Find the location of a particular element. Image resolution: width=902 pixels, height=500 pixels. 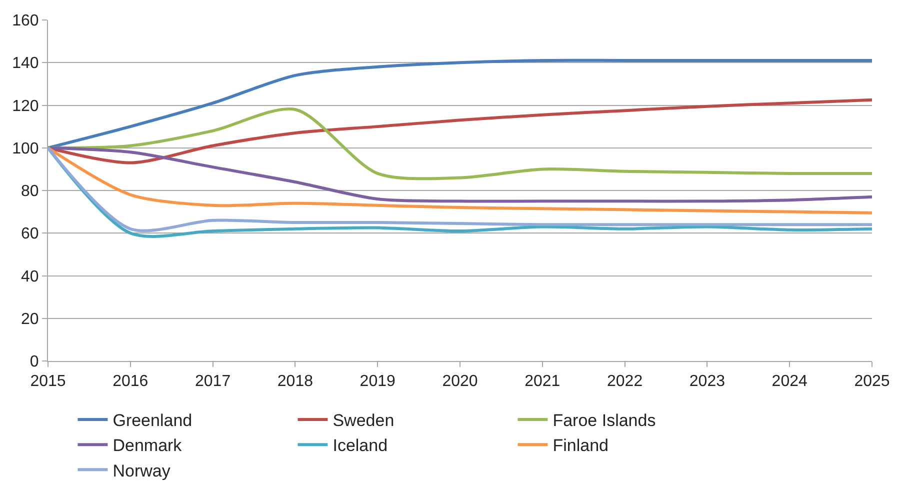

legend-label: Denmark is located at coordinates (147, 446).